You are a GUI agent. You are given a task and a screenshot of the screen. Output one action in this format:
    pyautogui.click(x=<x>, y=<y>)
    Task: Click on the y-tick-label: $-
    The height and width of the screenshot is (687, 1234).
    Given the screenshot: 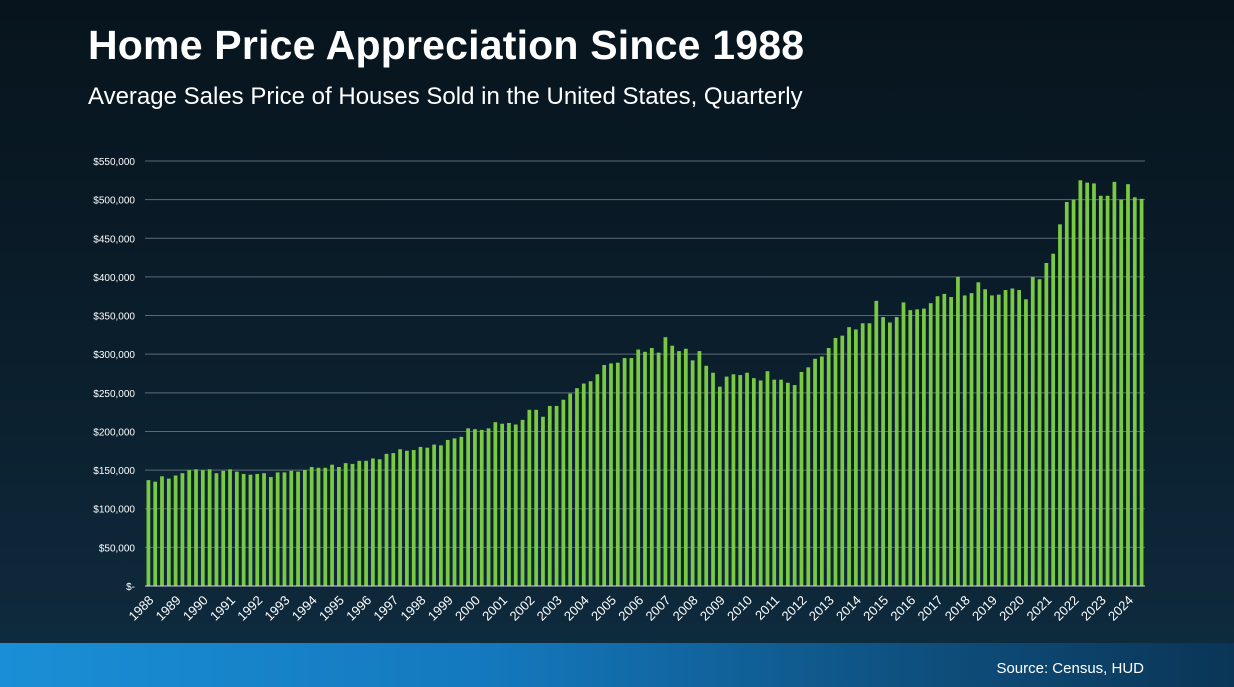 What is the action you would take?
    pyautogui.click(x=130, y=587)
    